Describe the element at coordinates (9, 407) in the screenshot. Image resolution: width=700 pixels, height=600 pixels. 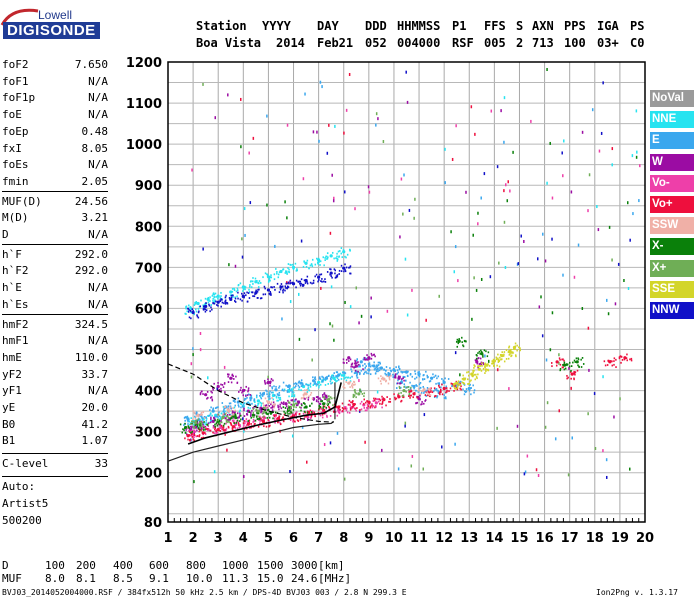
I see `param-name: yE` at that location.